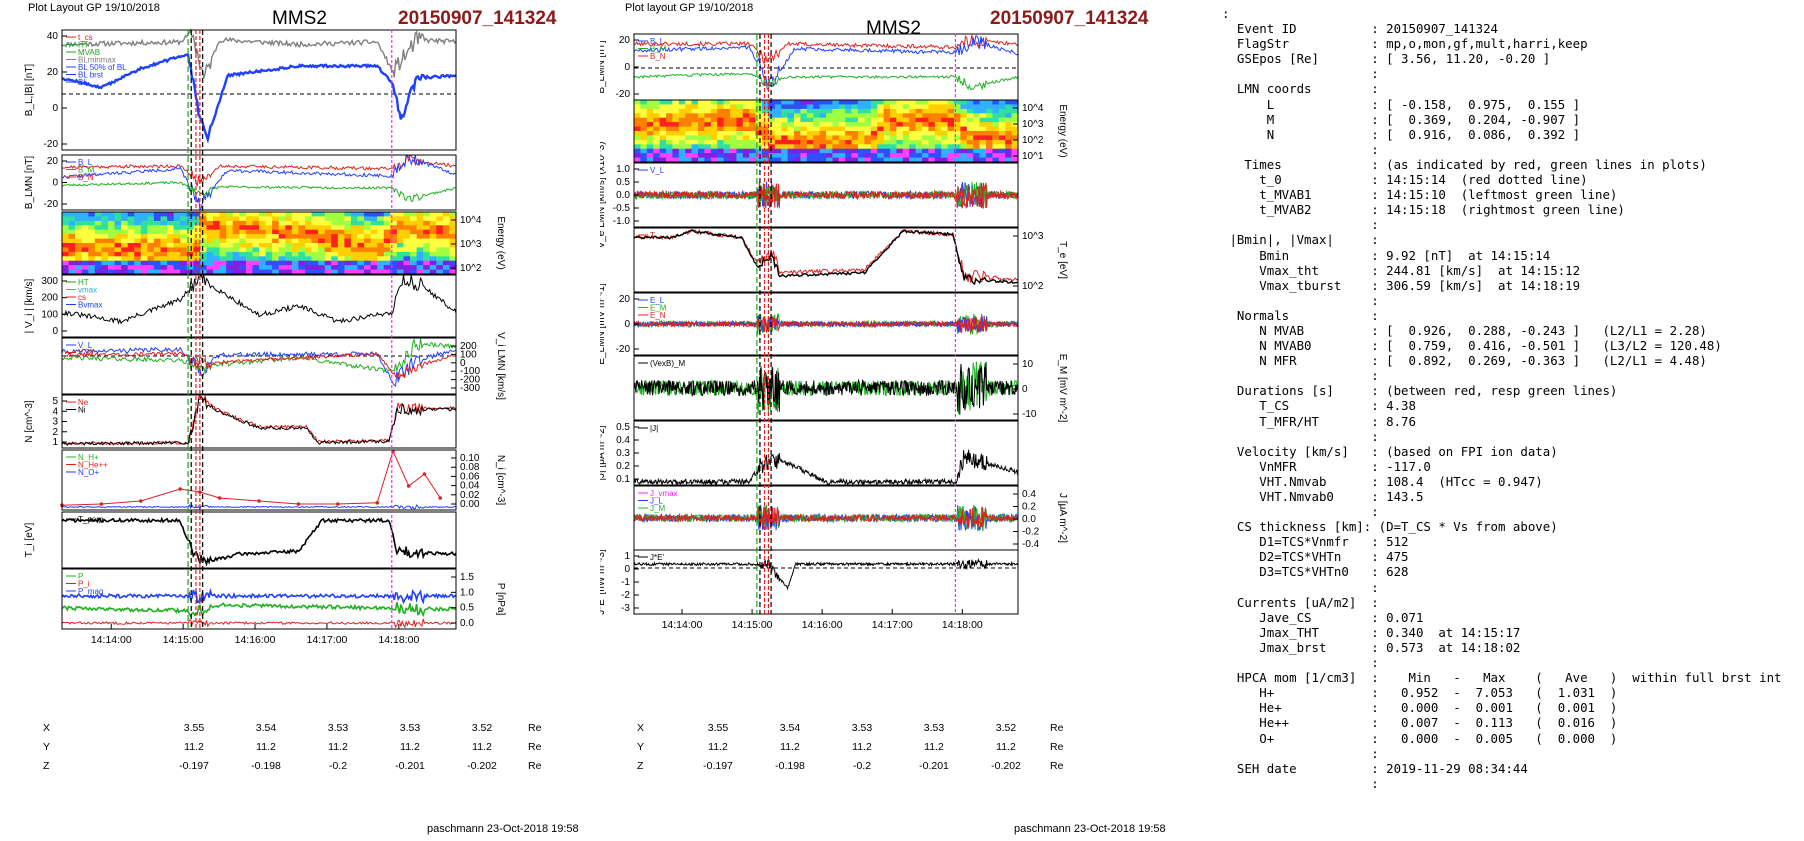 The width and height of the screenshot is (1804, 841). Describe the element at coordinates (29, 305) in the screenshot. I see `plot1-panel-4-ylabel: | V_i | [km/s]` at that location.